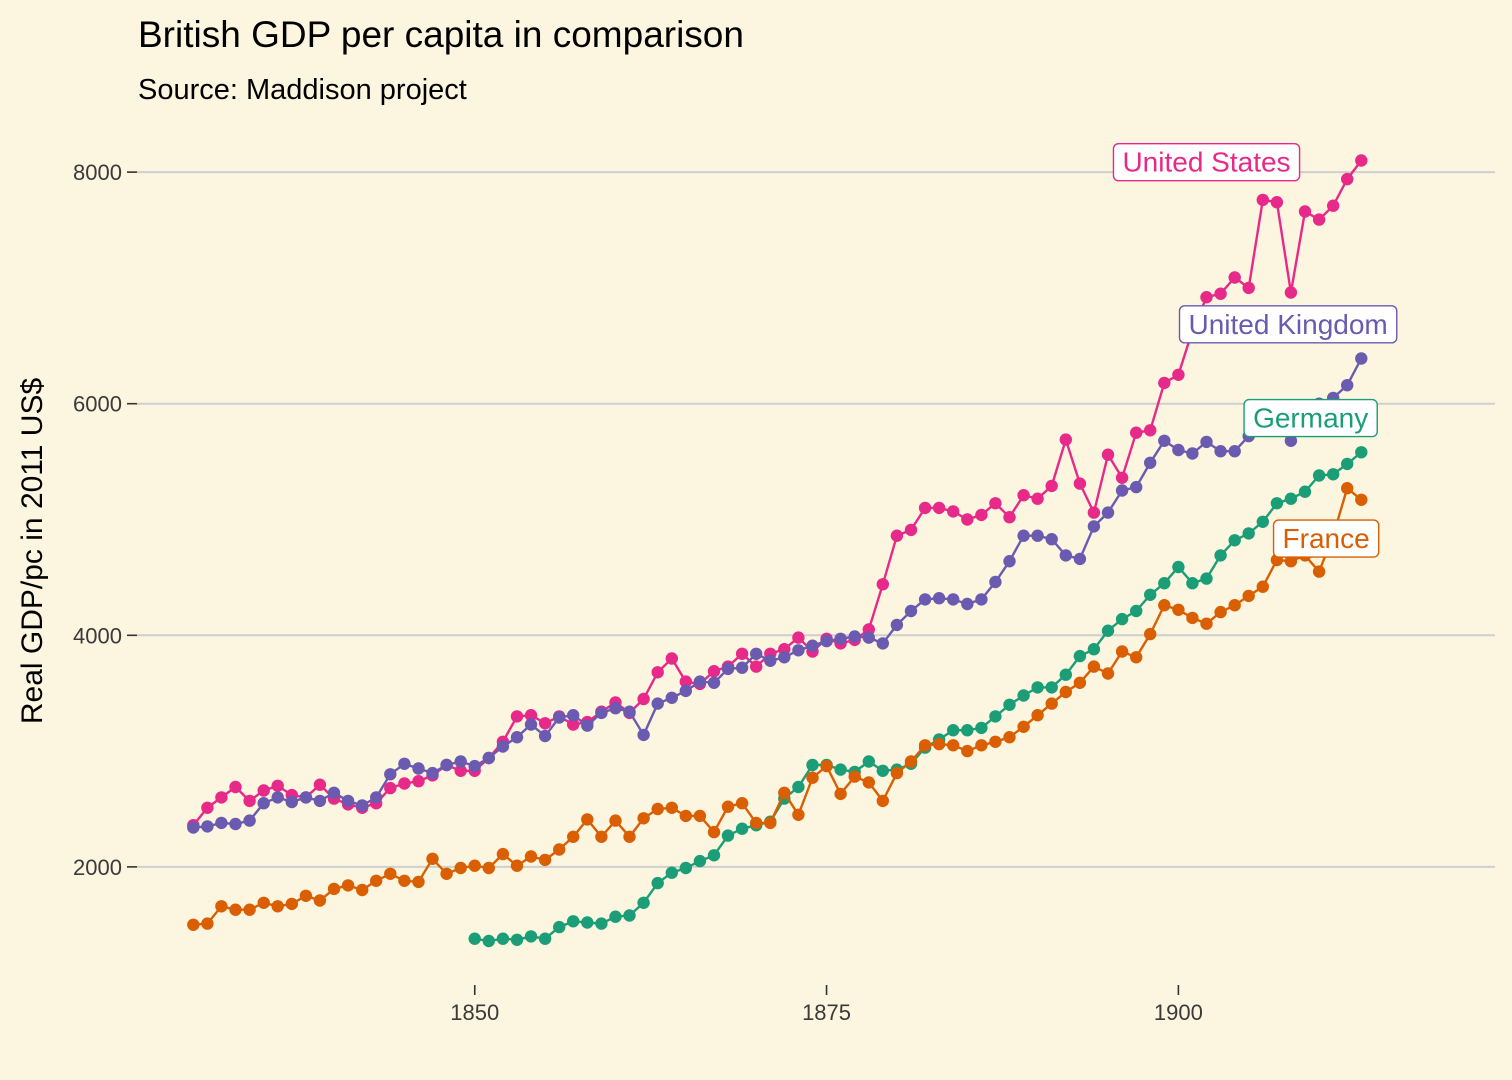  I want to click on series-label-box, so click(1310, 418).